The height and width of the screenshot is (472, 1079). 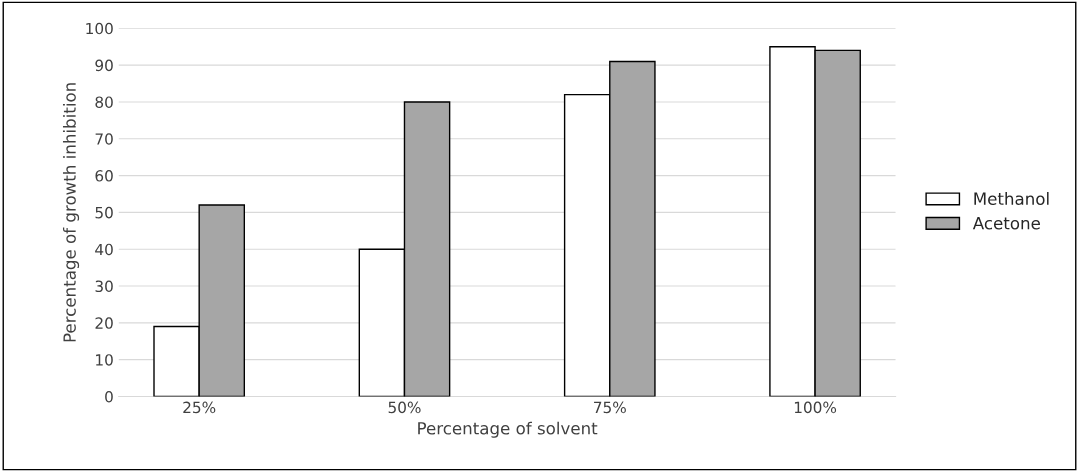 What do you see at coordinates (104, 65) in the screenshot?
I see `y-tick-label: 90` at bounding box center [104, 65].